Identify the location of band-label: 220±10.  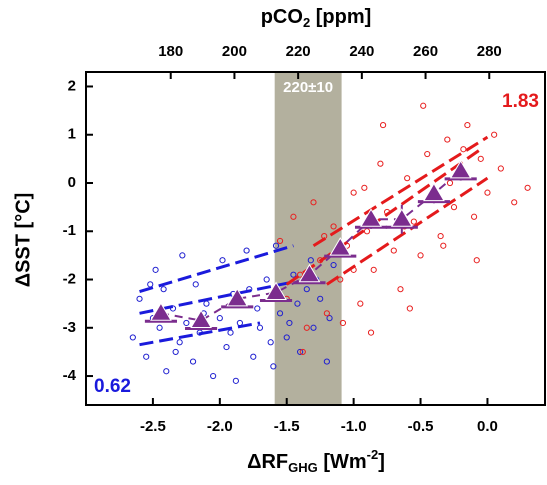
(308, 87).